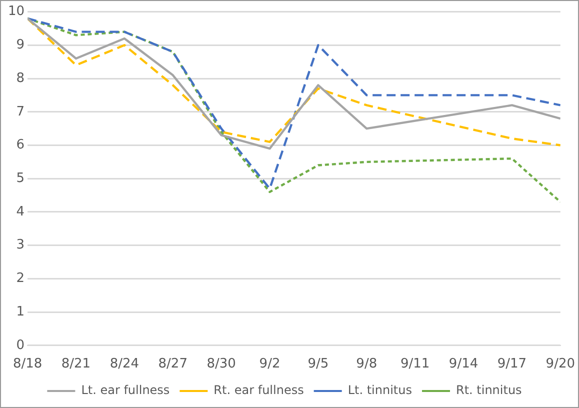  Describe the element at coordinates (20, 178) in the screenshot. I see `y-tick-label: 5` at that location.